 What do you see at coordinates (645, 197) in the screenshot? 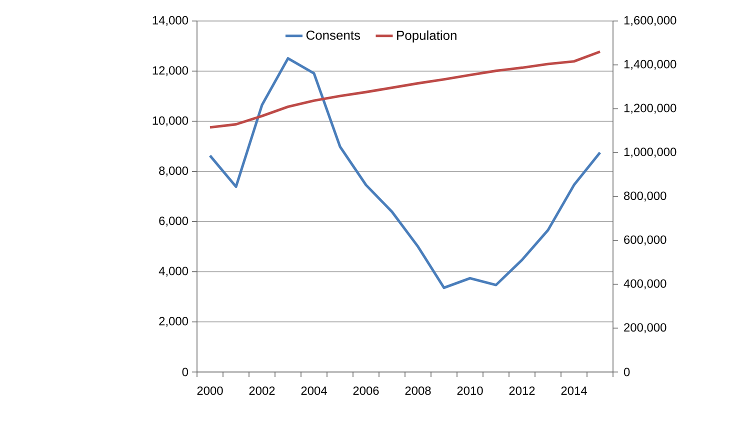
I see `y2-tick-label: 800,000` at bounding box center [645, 197].